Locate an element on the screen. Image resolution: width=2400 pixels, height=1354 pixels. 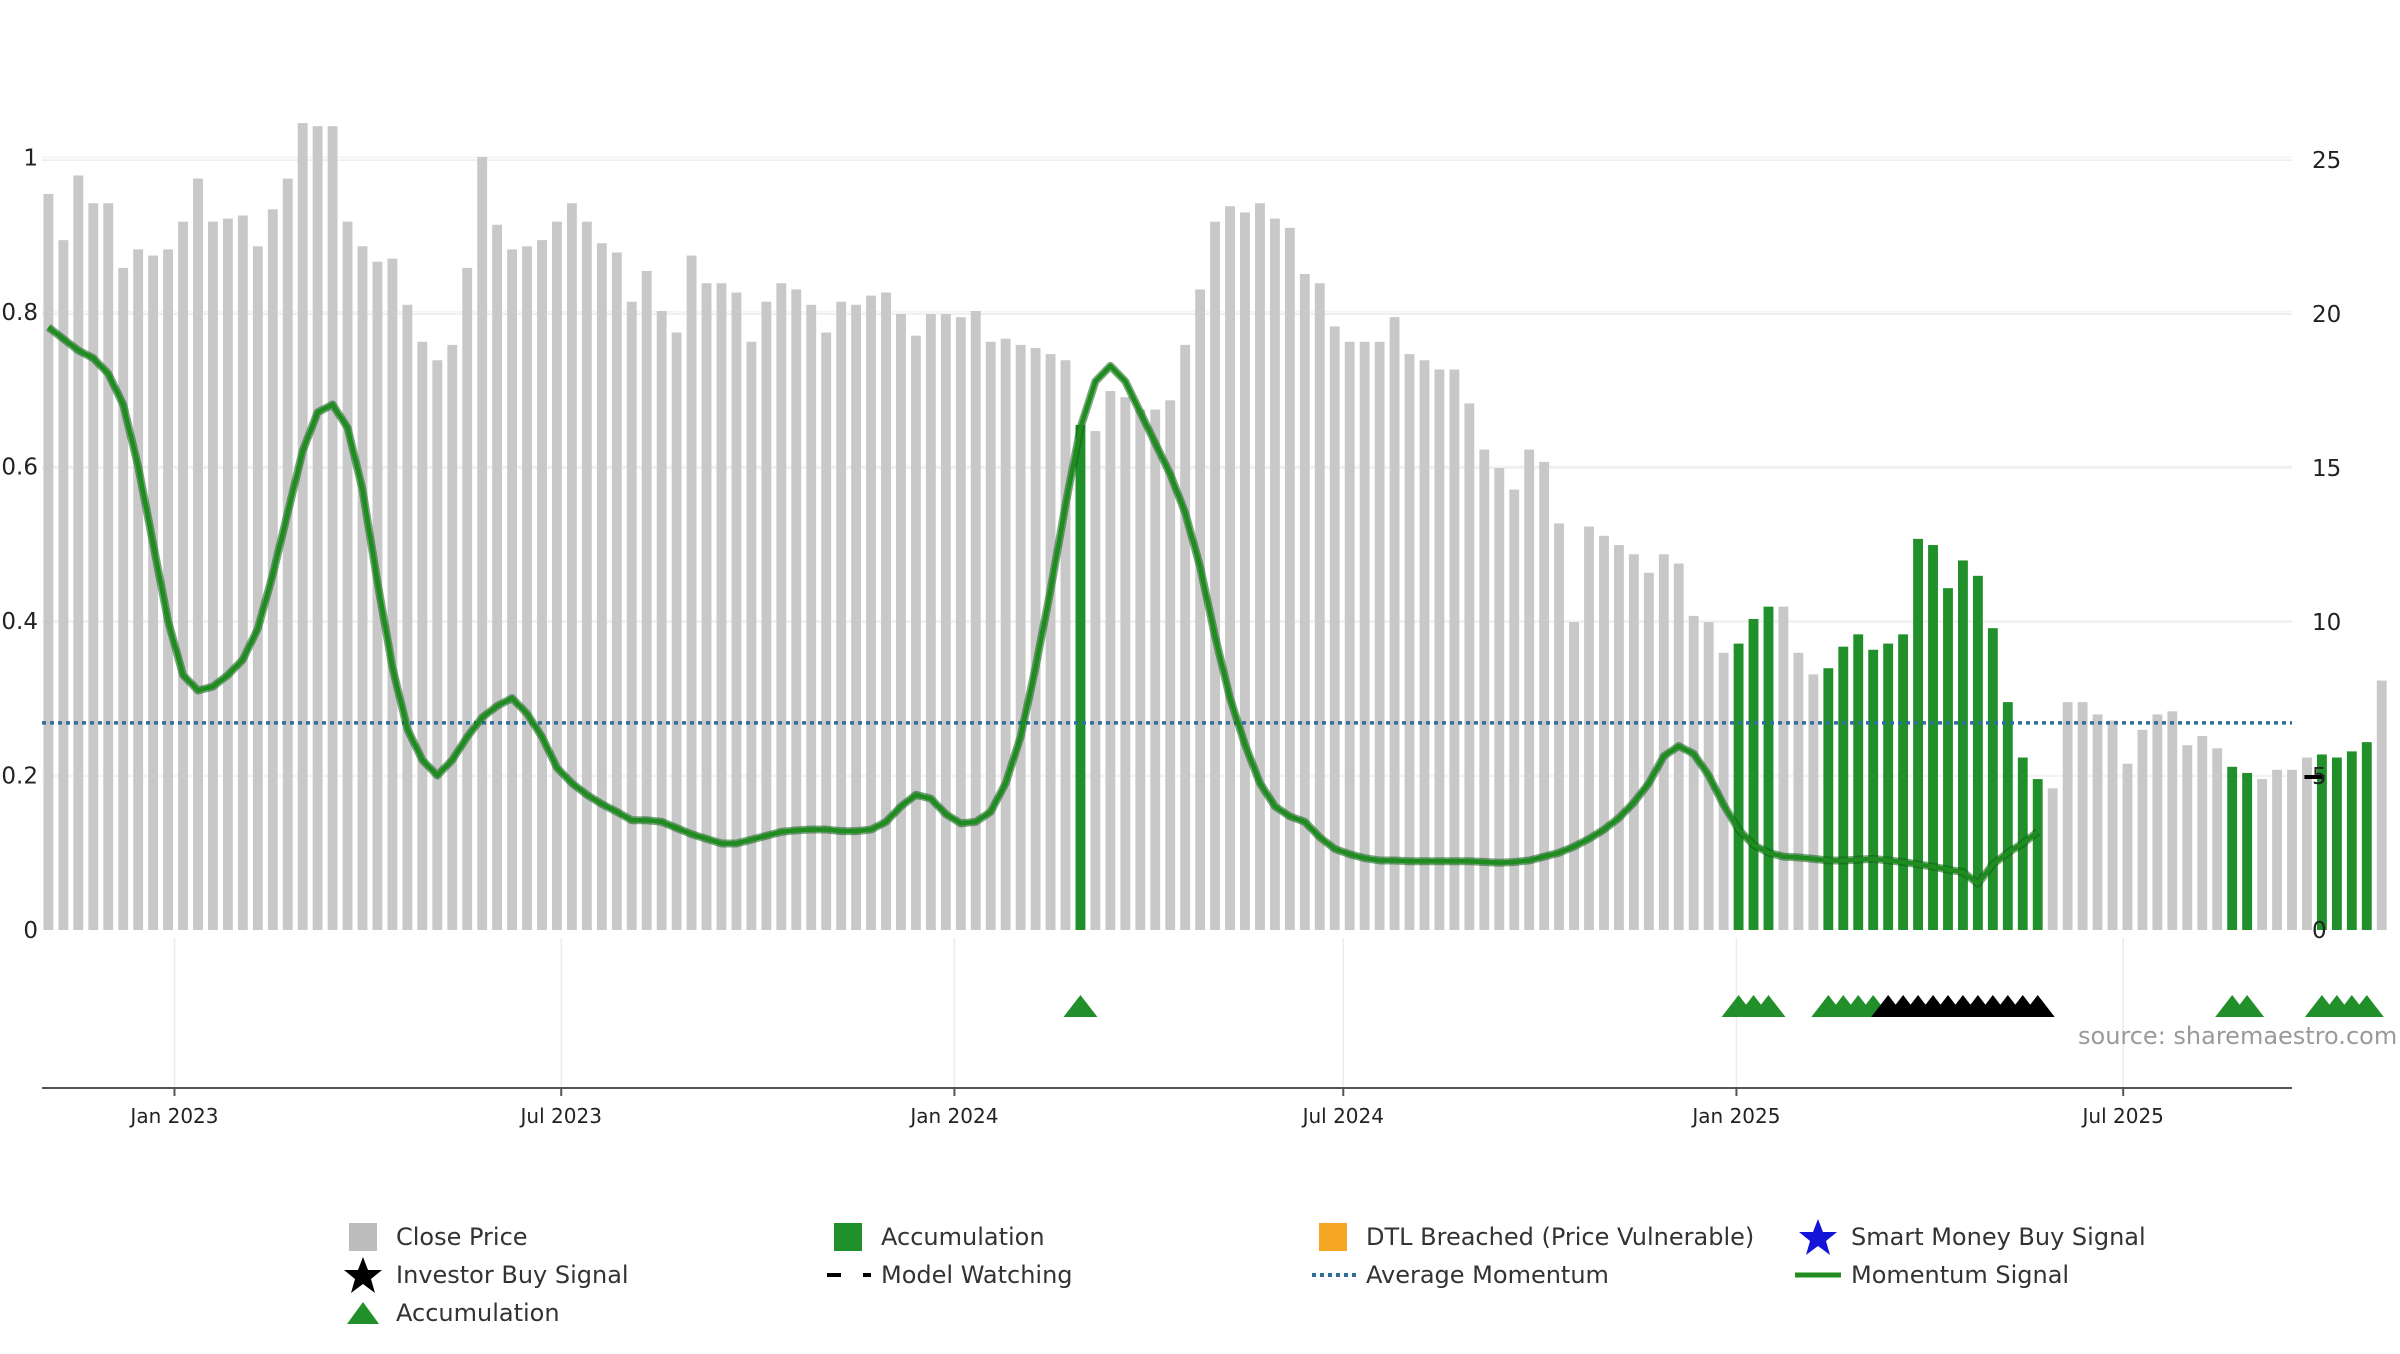
legend-item: Smart Money Buy Signal is located at coordinates (1970, 1237).